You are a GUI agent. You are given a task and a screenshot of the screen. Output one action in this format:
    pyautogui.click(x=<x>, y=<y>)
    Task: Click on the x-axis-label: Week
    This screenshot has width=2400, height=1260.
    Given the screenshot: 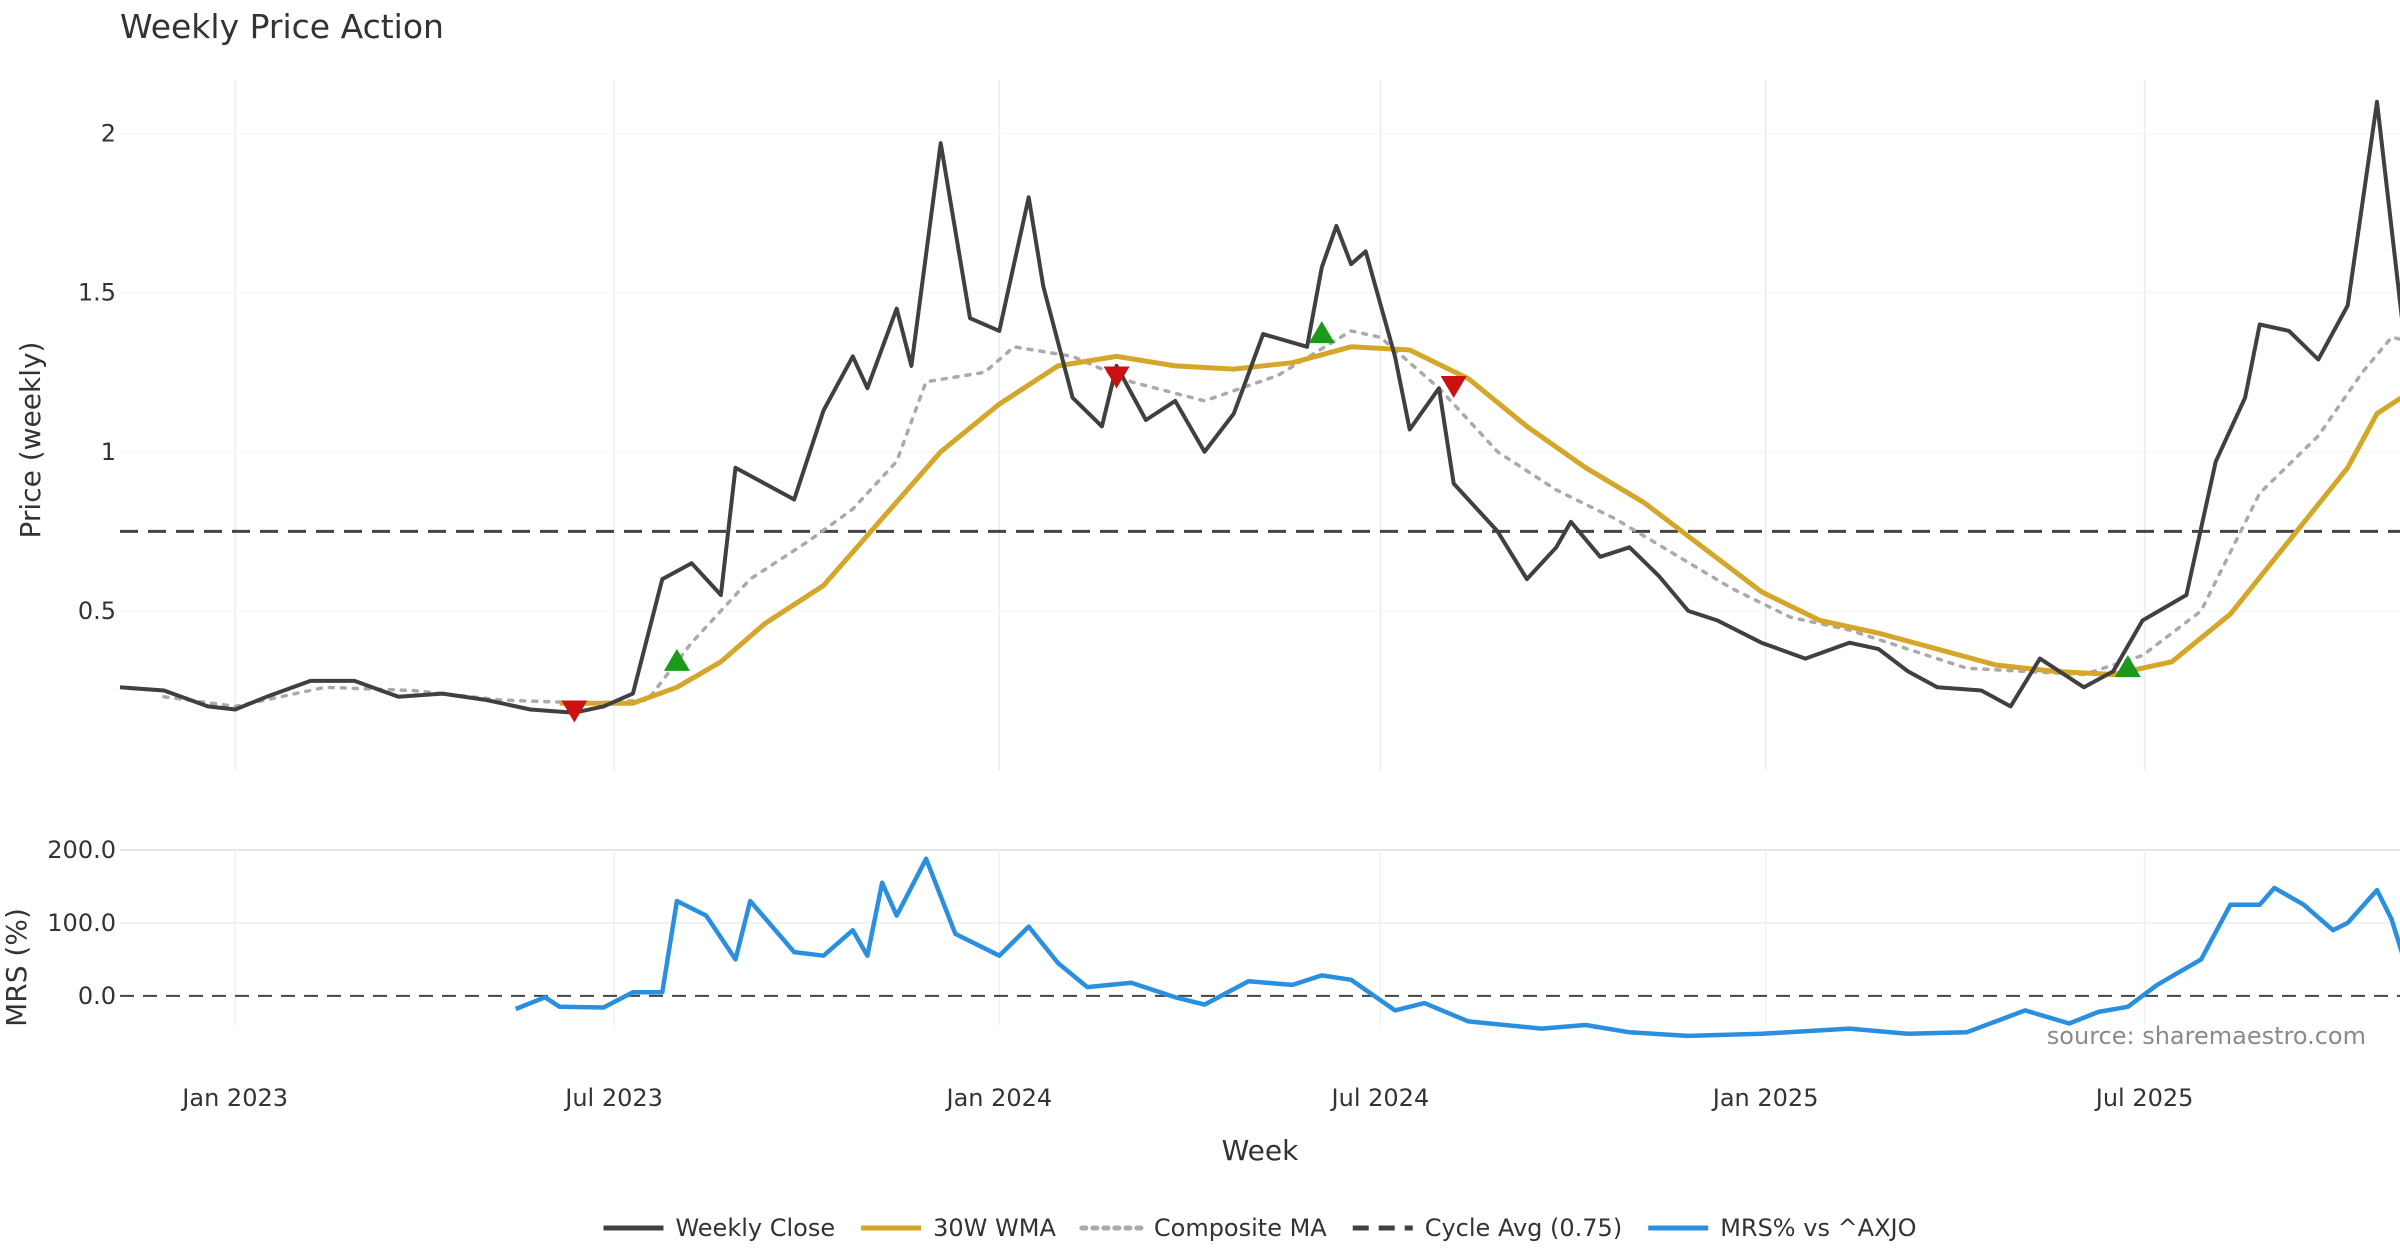 What is the action you would take?
    pyautogui.click(x=1260, y=1150)
    